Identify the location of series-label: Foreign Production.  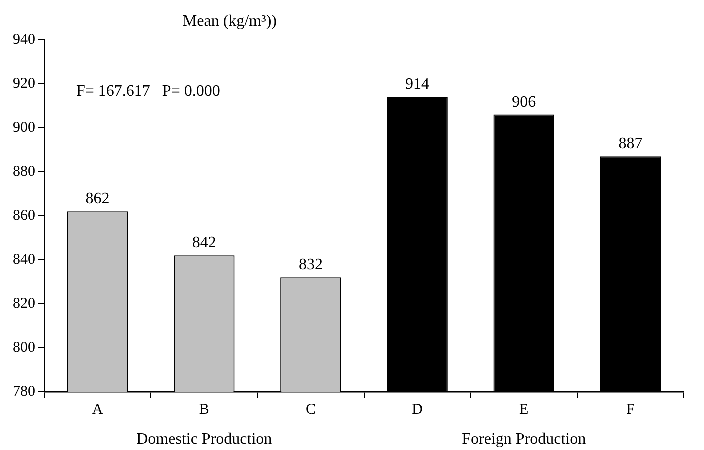
(524, 439).